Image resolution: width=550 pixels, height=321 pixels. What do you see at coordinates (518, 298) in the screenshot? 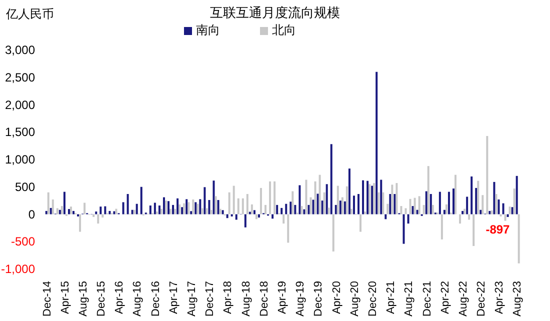
I see `x-tick-label: Aug-23` at bounding box center [518, 298].